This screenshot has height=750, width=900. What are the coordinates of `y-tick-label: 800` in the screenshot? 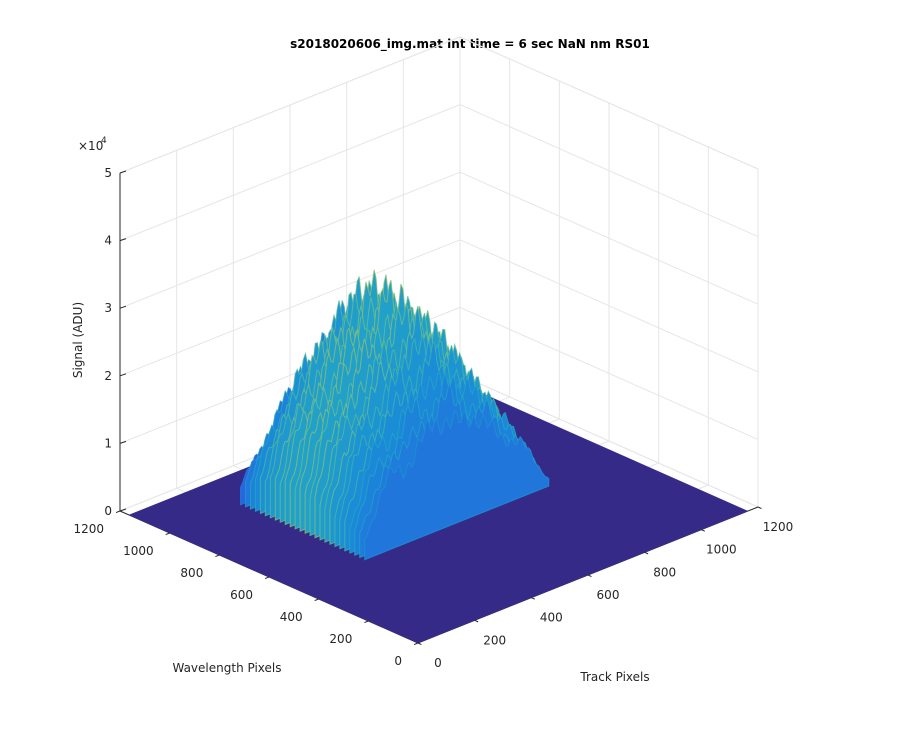 It's located at (191, 573).